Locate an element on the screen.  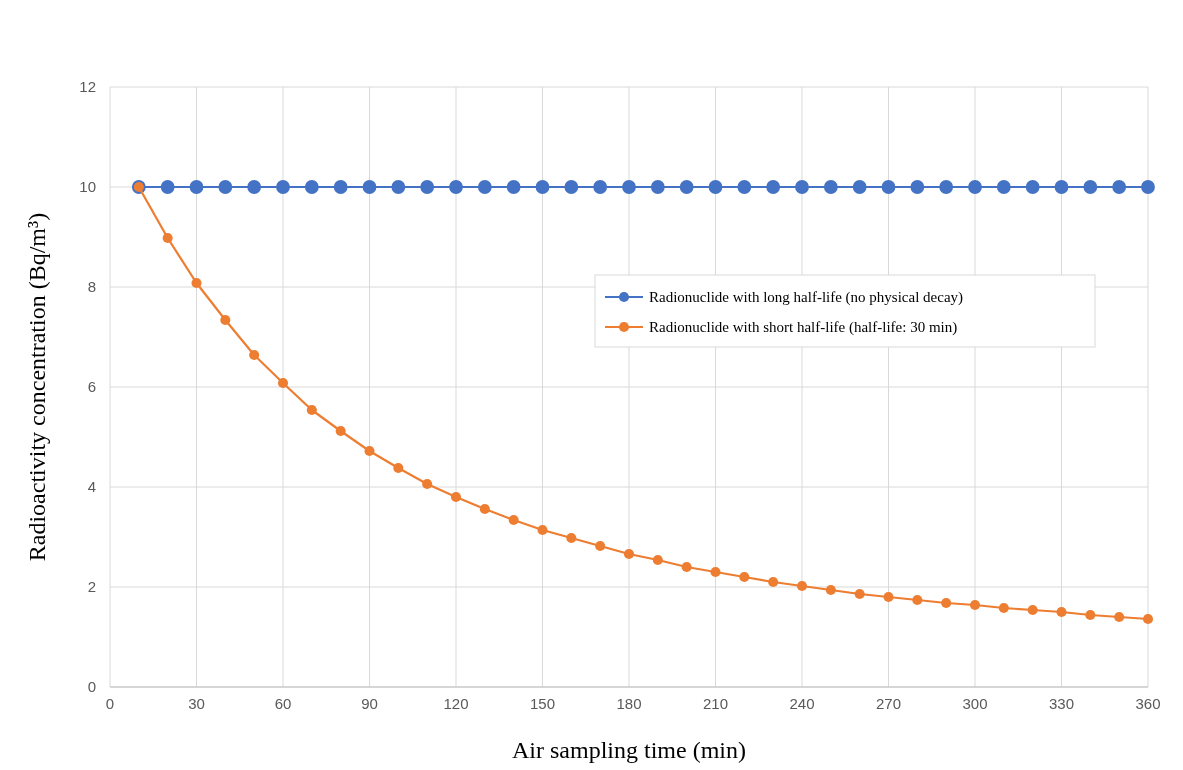
x-tick-label: 270 is located at coordinates (888, 703).